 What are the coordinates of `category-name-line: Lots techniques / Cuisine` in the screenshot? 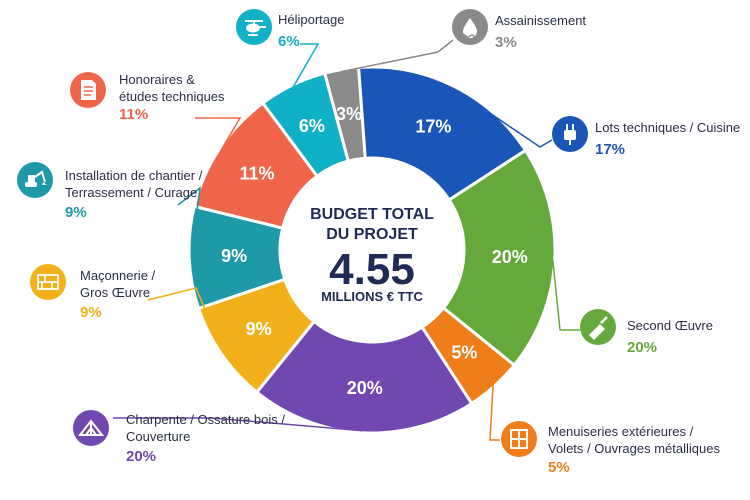 It's located at (667, 127).